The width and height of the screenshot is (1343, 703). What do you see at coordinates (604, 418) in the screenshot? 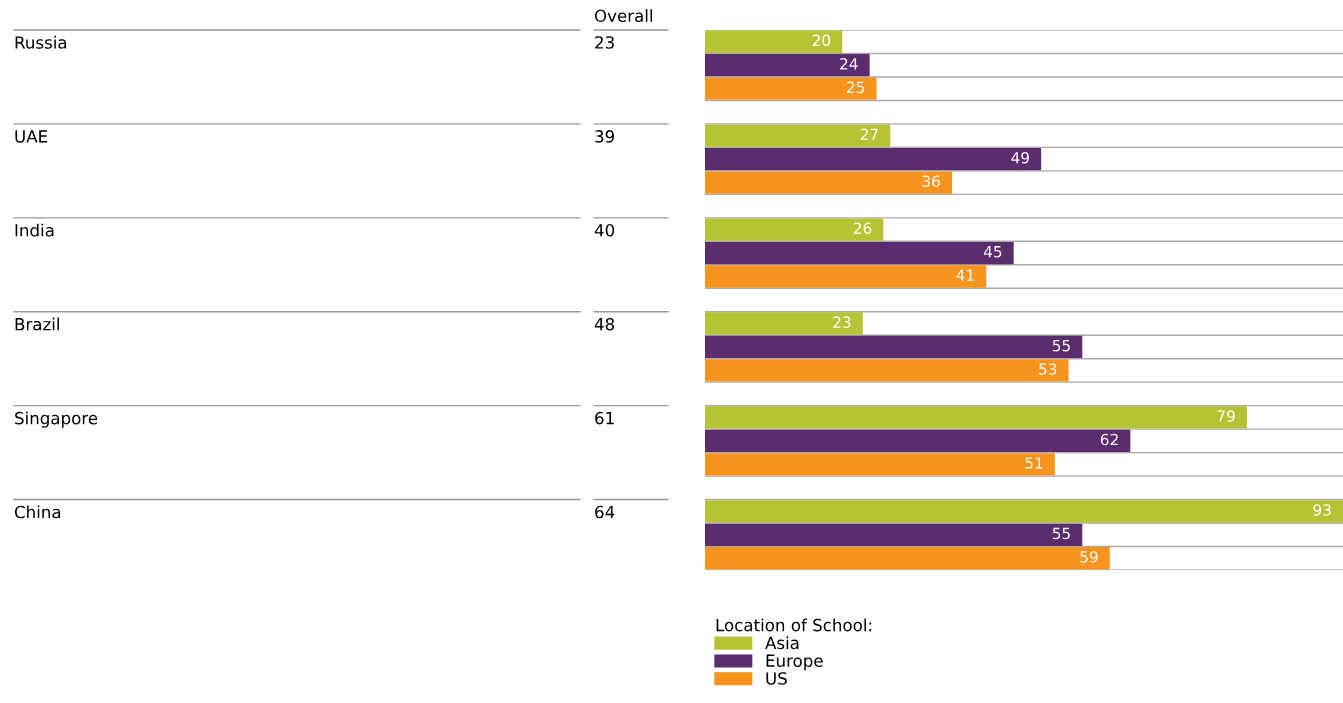
I see `text: 61` at bounding box center [604, 418].